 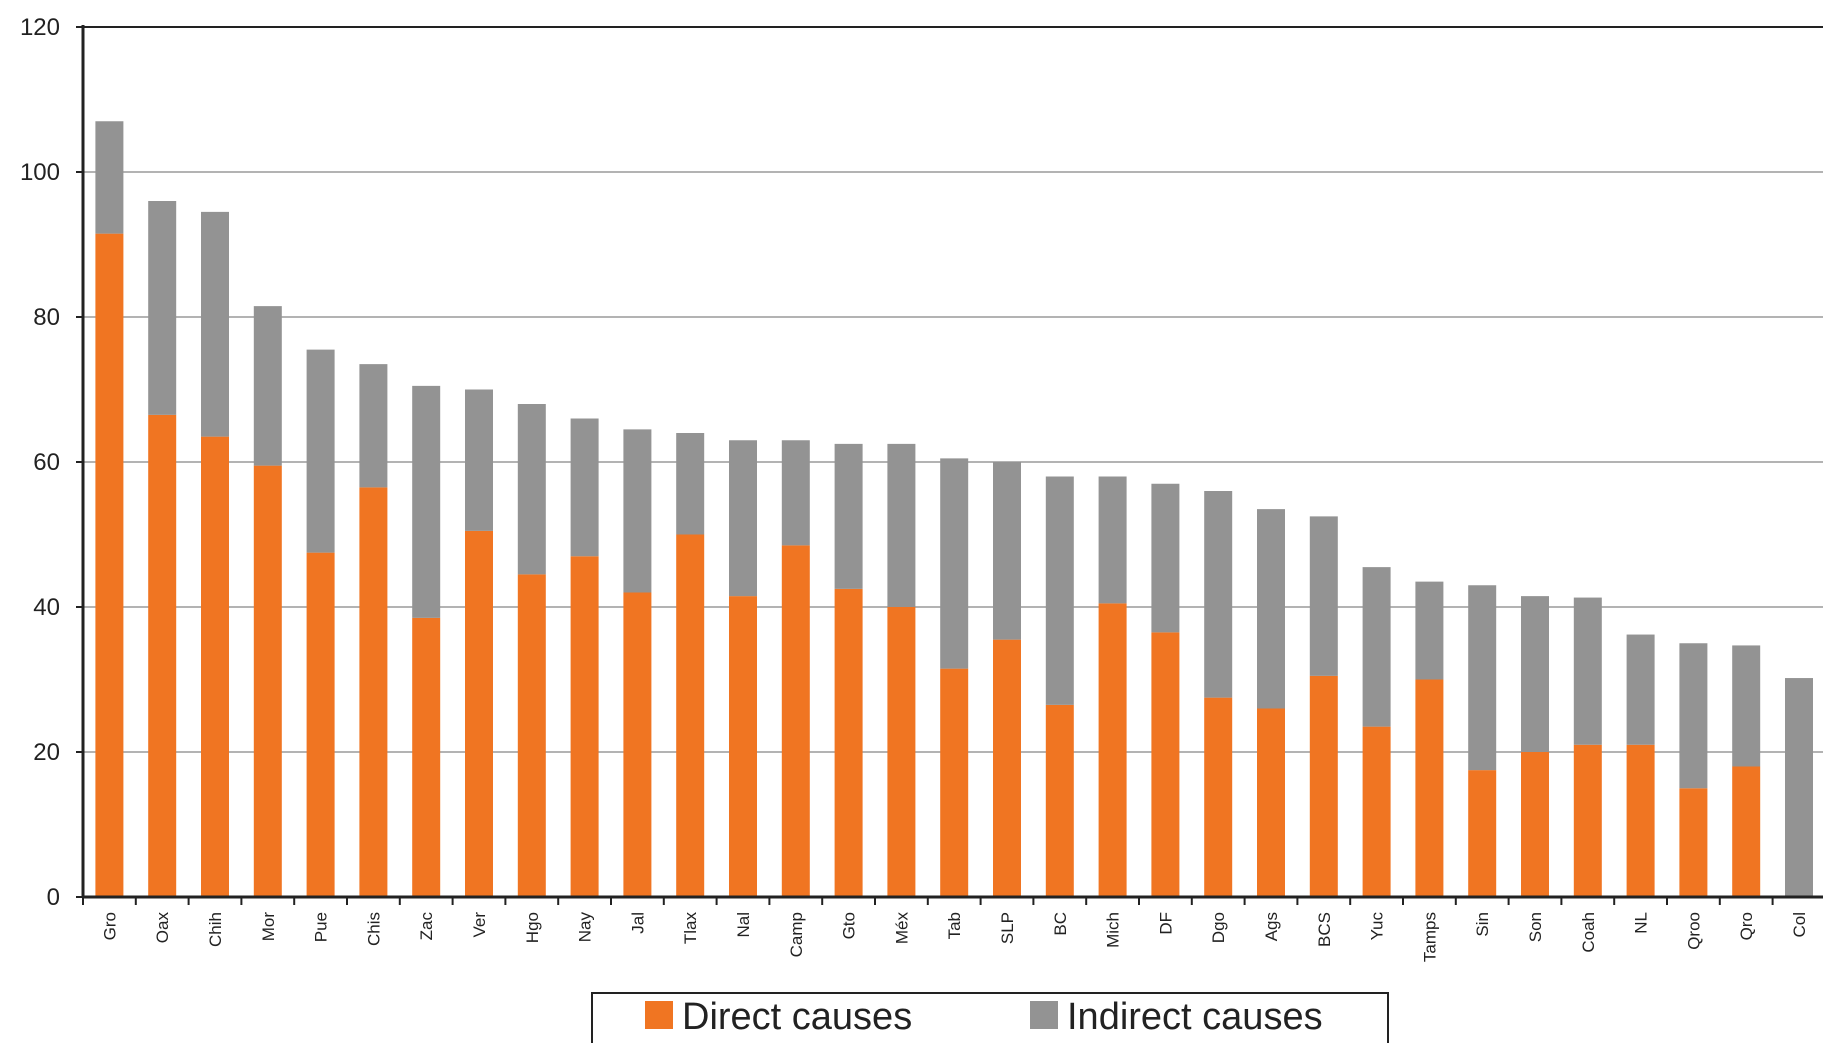 What do you see at coordinates (321, 927) in the screenshot?
I see `x-tick-label: Pue` at bounding box center [321, 927].